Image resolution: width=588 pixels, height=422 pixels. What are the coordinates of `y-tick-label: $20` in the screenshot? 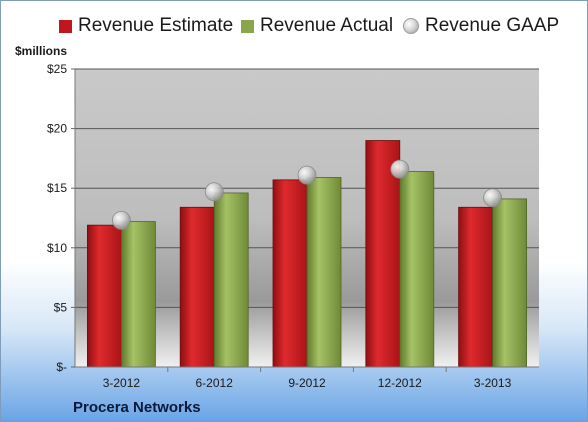 It's located at (57, 129).